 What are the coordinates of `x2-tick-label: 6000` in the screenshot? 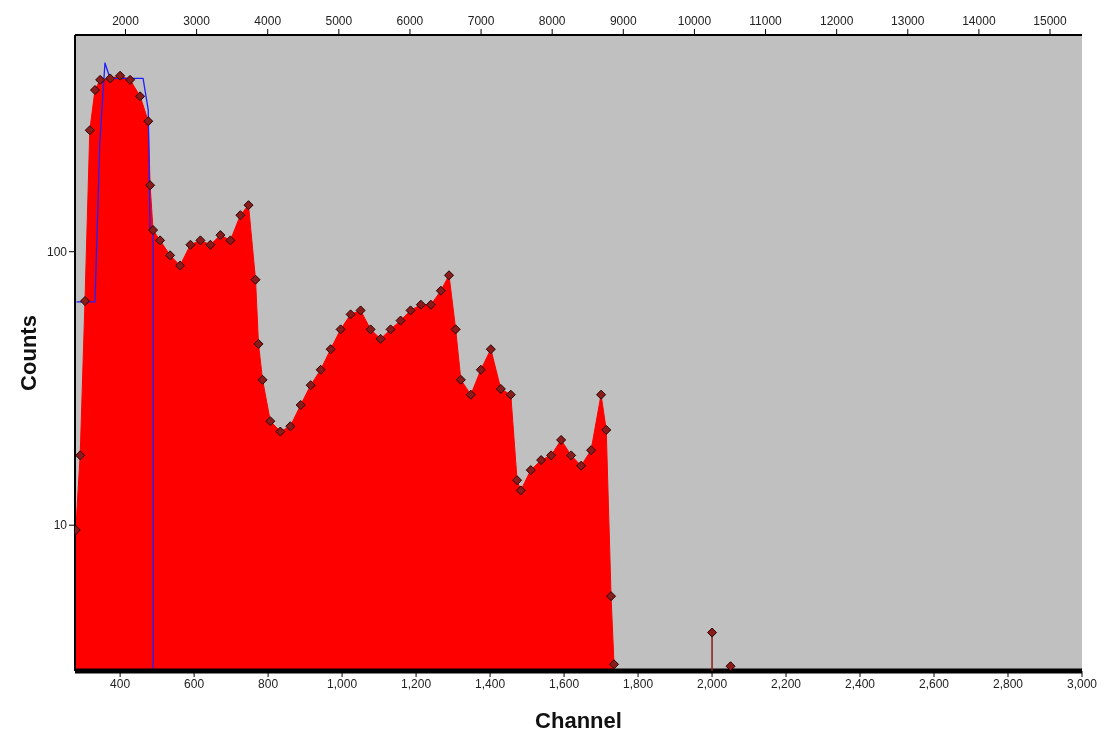 It's located at (410, 21).